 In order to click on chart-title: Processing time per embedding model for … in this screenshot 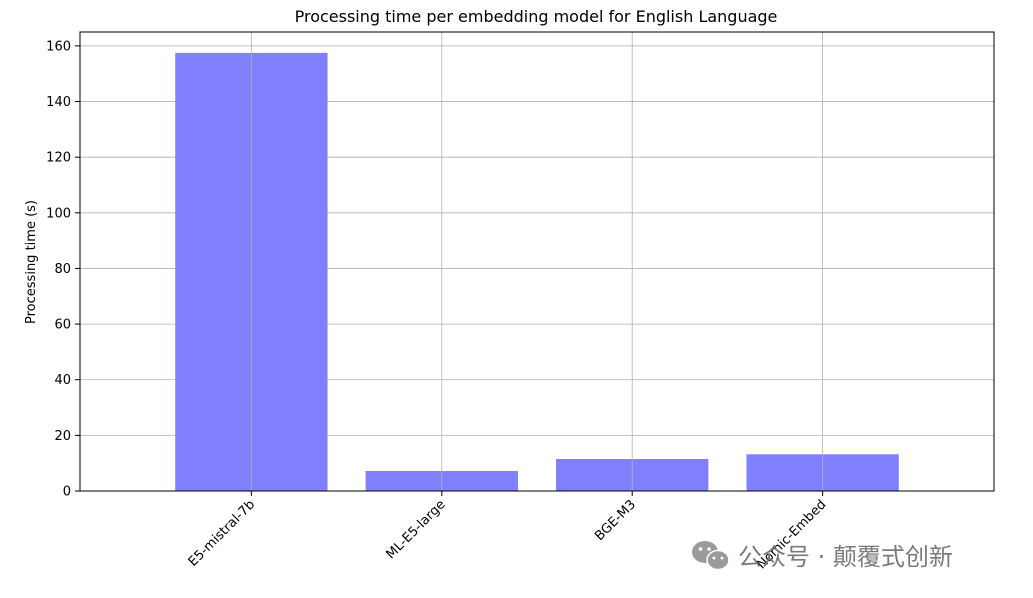, I will do `click(536, 16)`.